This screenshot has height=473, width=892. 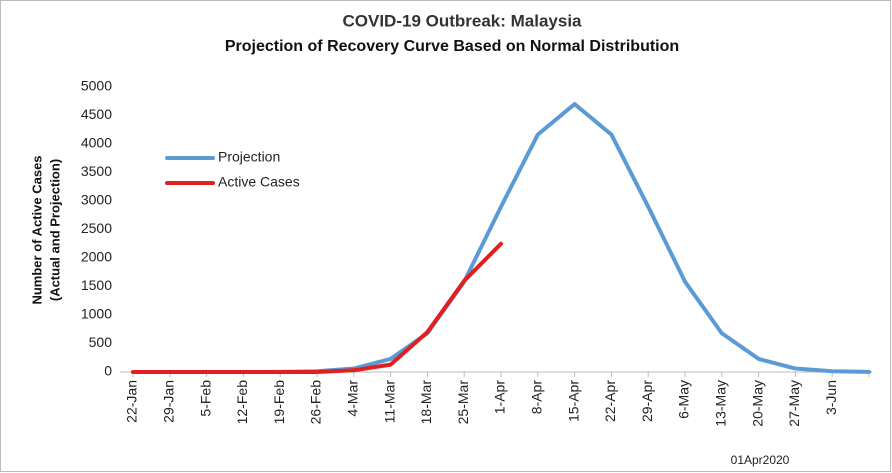 What do you see at coordinates (463, 402) in the screenshot?
I see `x-tick-label: 25-Mar` at bounding box center [463, 402].